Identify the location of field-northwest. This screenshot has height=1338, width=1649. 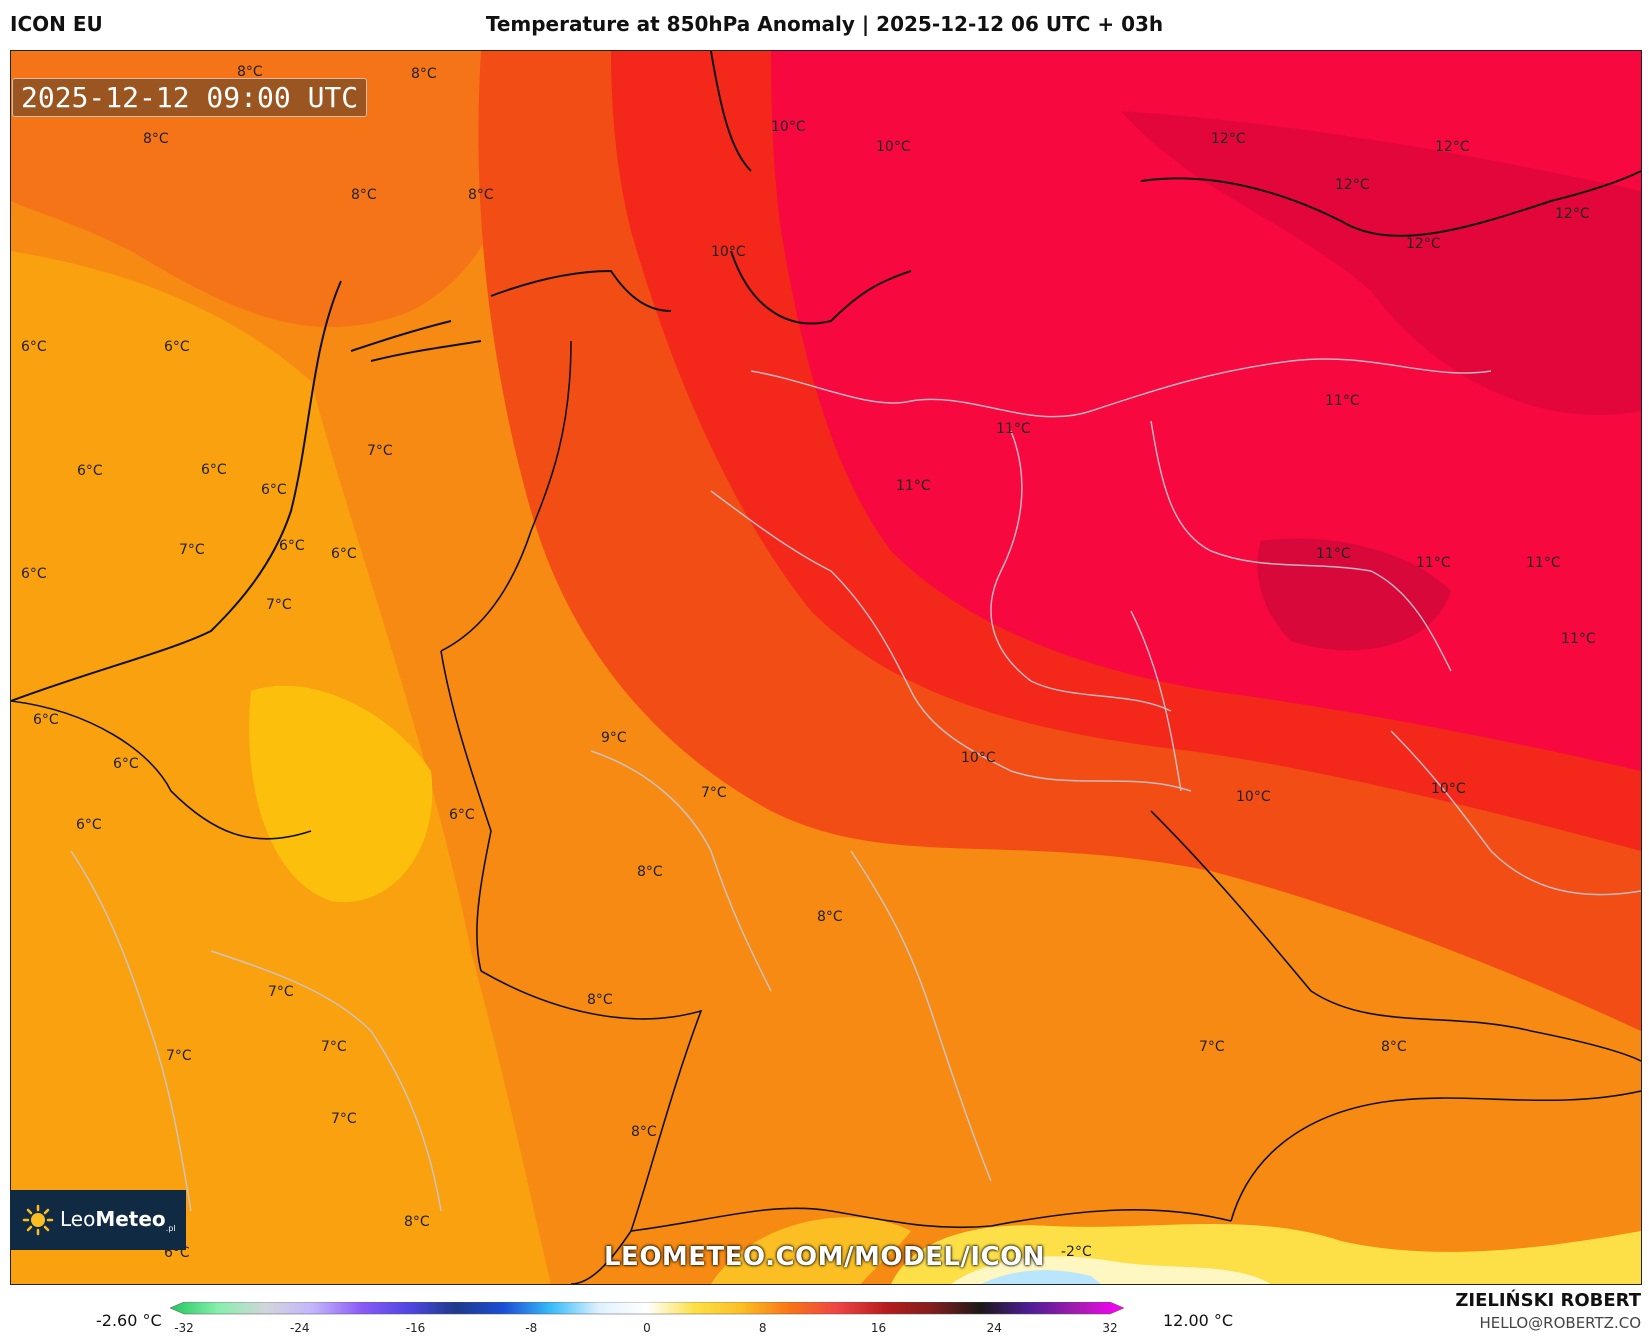
(271, 189).